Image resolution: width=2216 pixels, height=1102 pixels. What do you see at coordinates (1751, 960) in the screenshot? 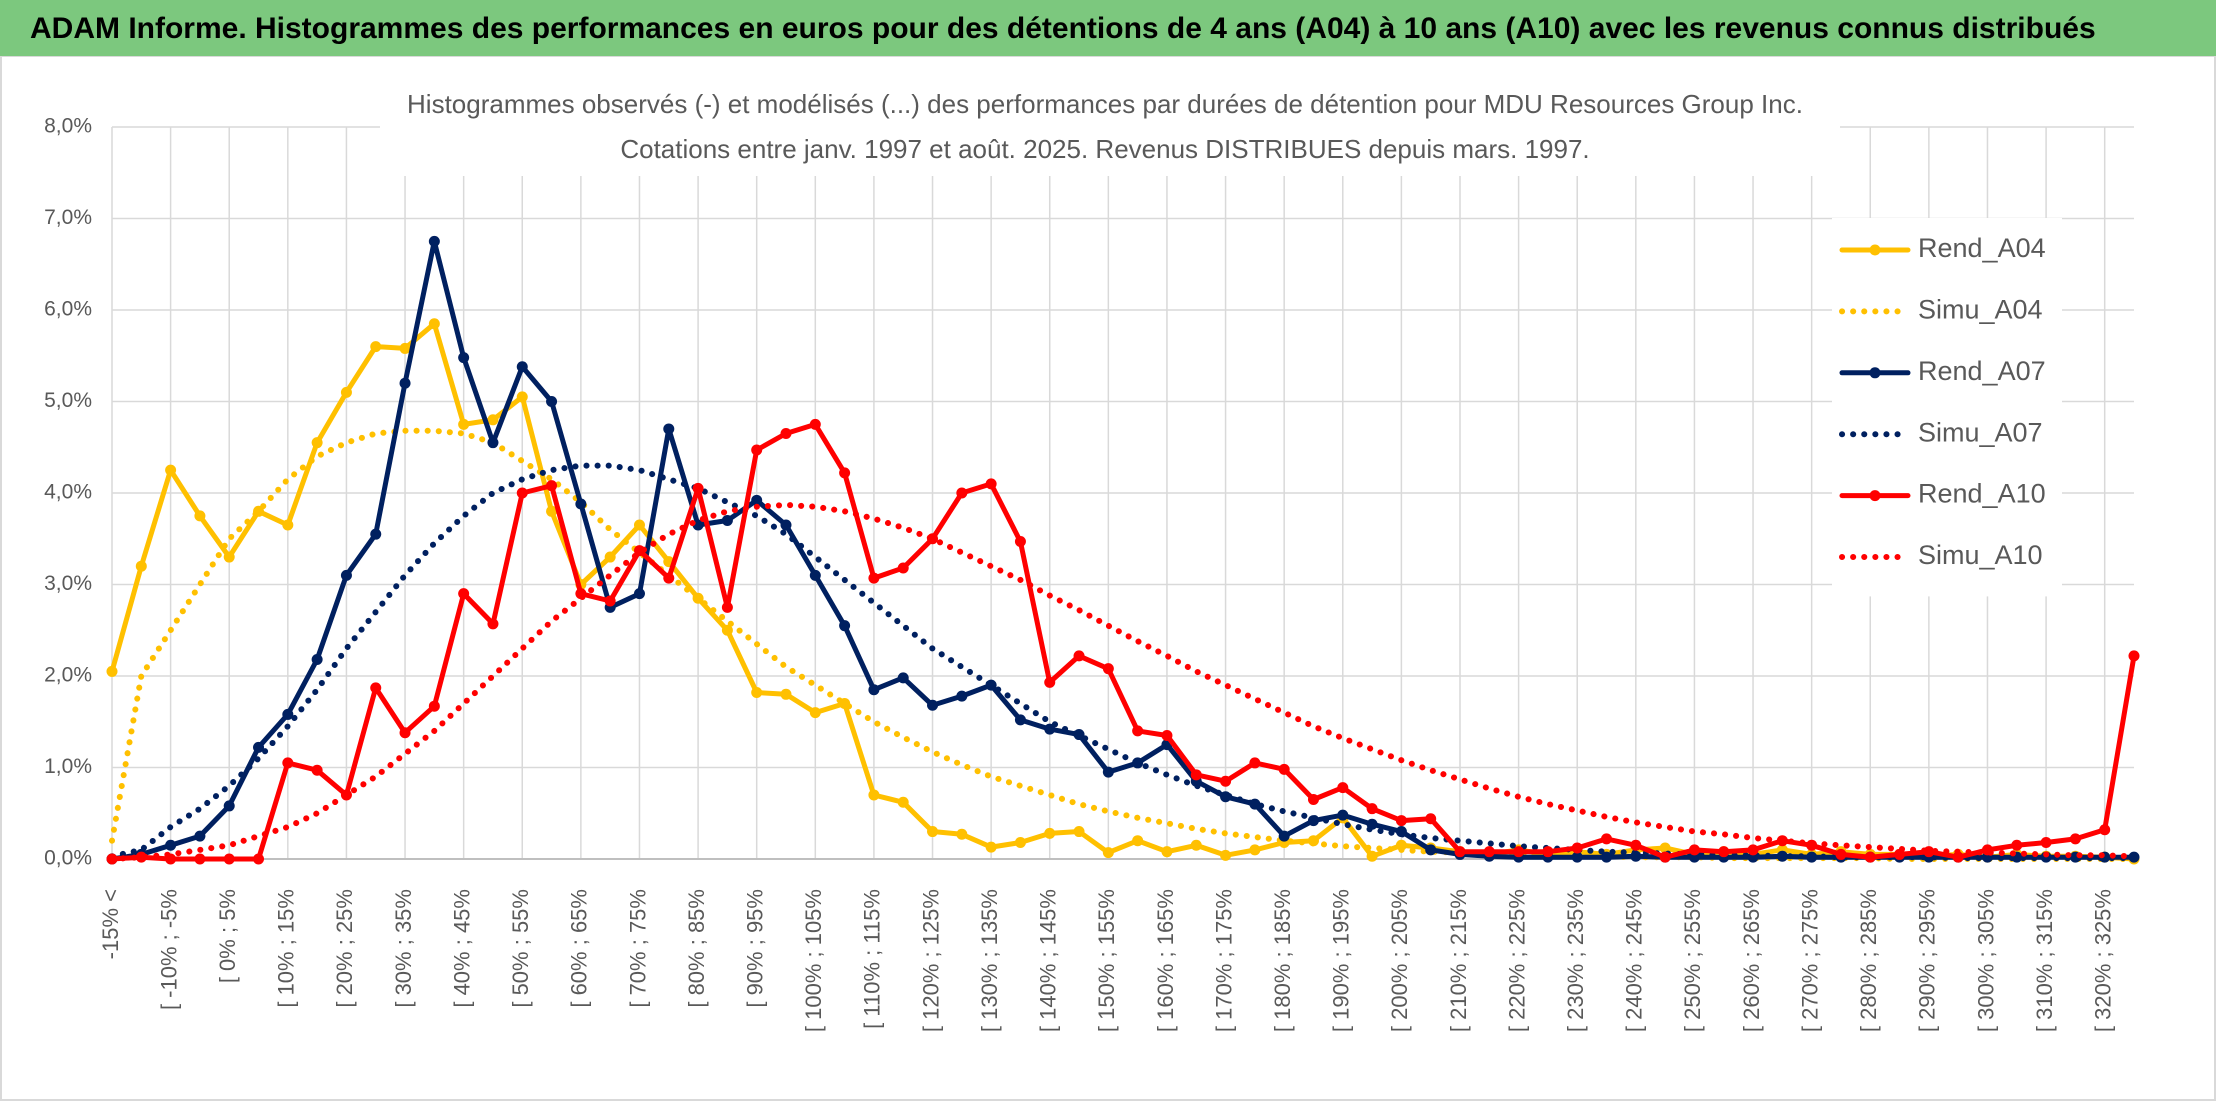
I see `x-tick-label: [ 260% ; 265%` at bounding box center [1751, 960].